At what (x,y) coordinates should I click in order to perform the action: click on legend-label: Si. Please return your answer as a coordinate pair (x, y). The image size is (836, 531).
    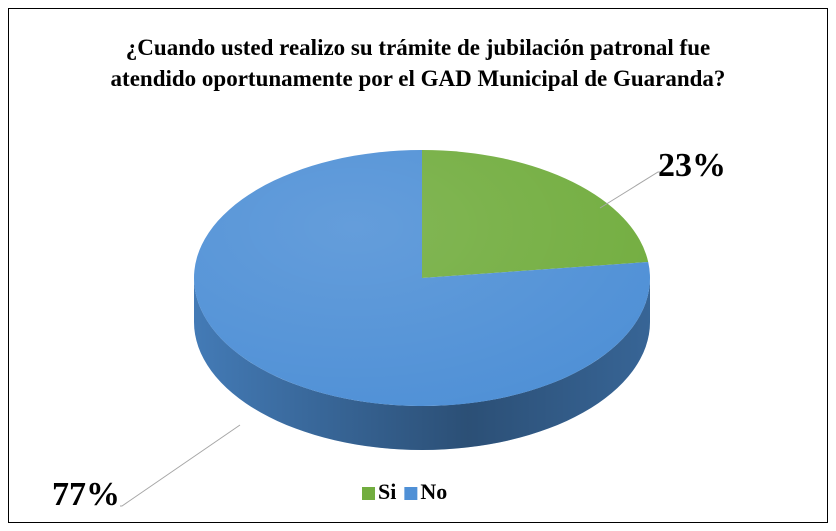
    Looking at the image, I should click on (387, 491).